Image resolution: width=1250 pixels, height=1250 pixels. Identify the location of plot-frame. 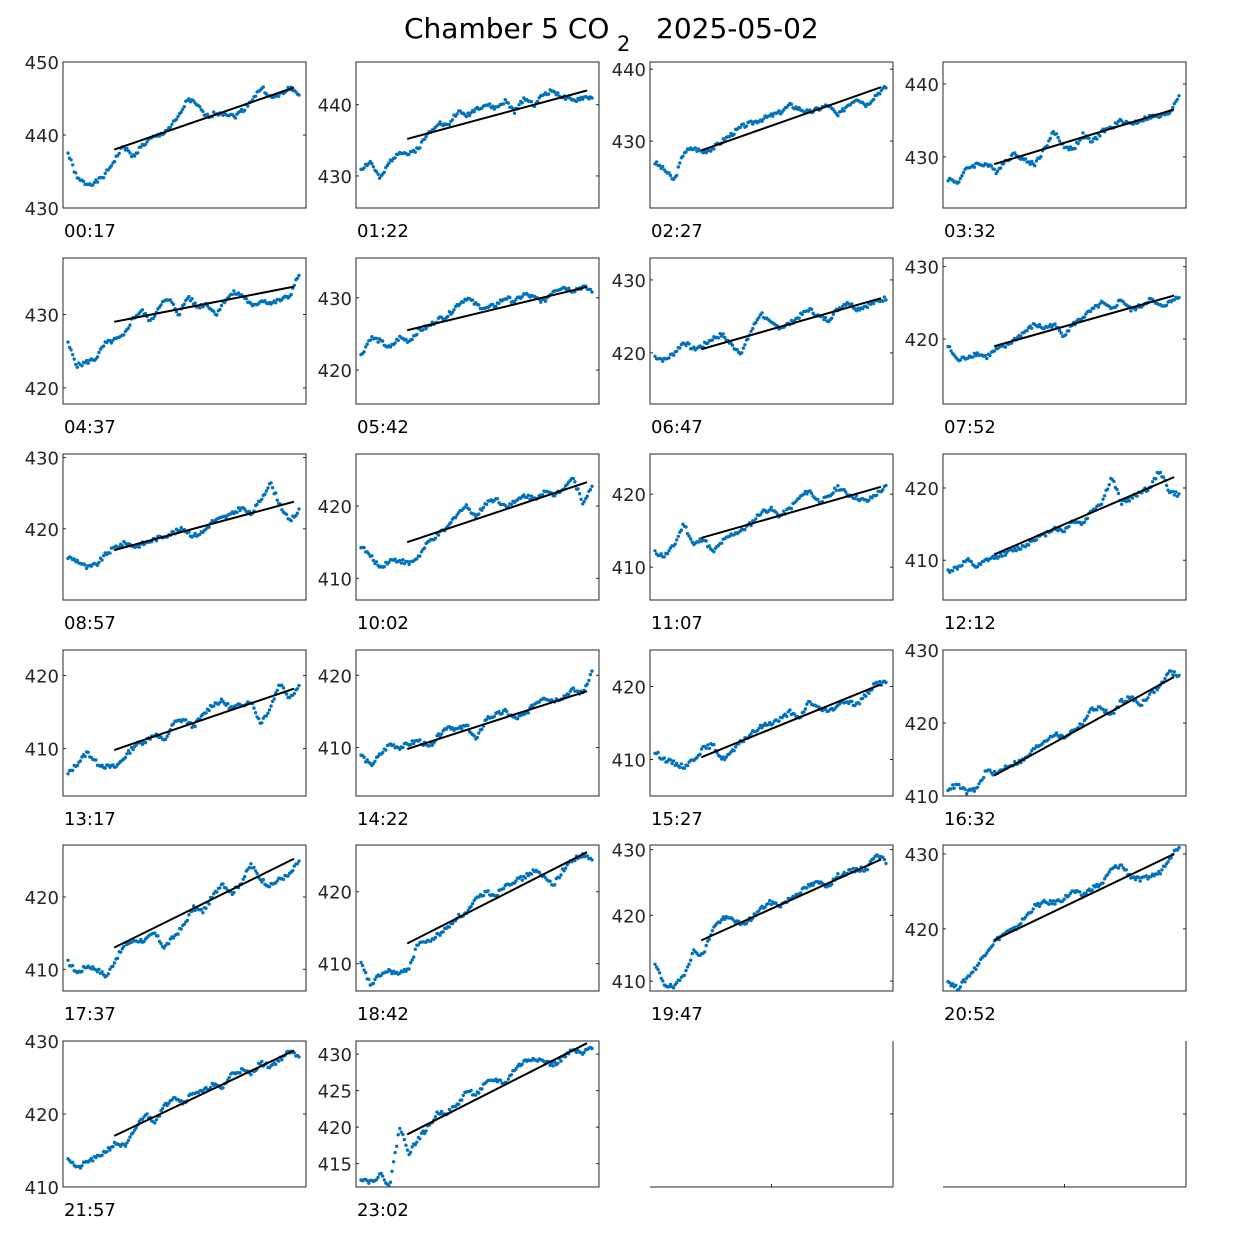
(477, 1114).